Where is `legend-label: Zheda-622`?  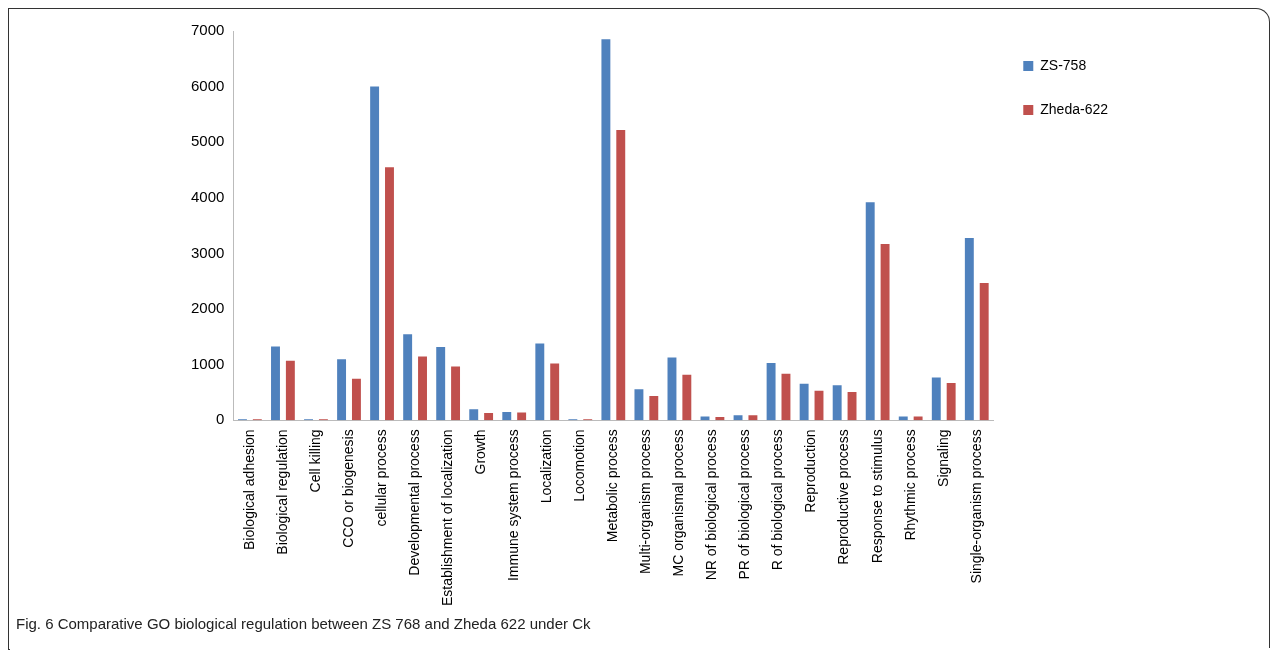 legend-label: Zheda-622 is located at coordinates (1074, 108).